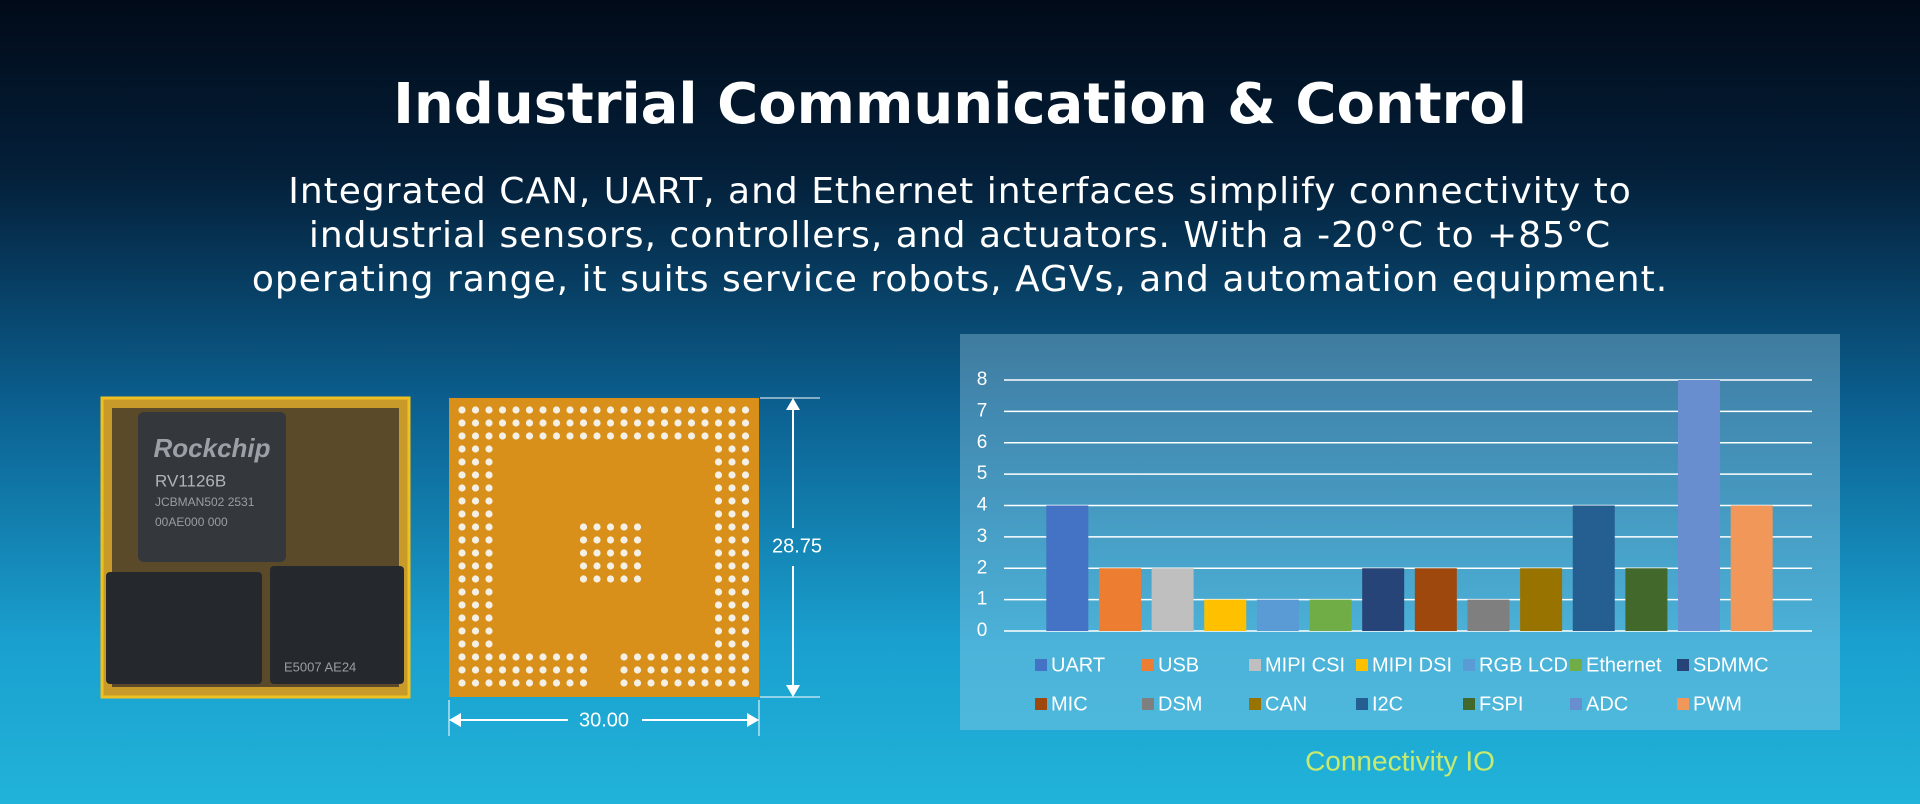 This screenshot has height=804, width=1920. What do you see at coordinates (1717, 704) in the screenshot?
I see `legend-label: PWM` at bounding box center [1717, 704].